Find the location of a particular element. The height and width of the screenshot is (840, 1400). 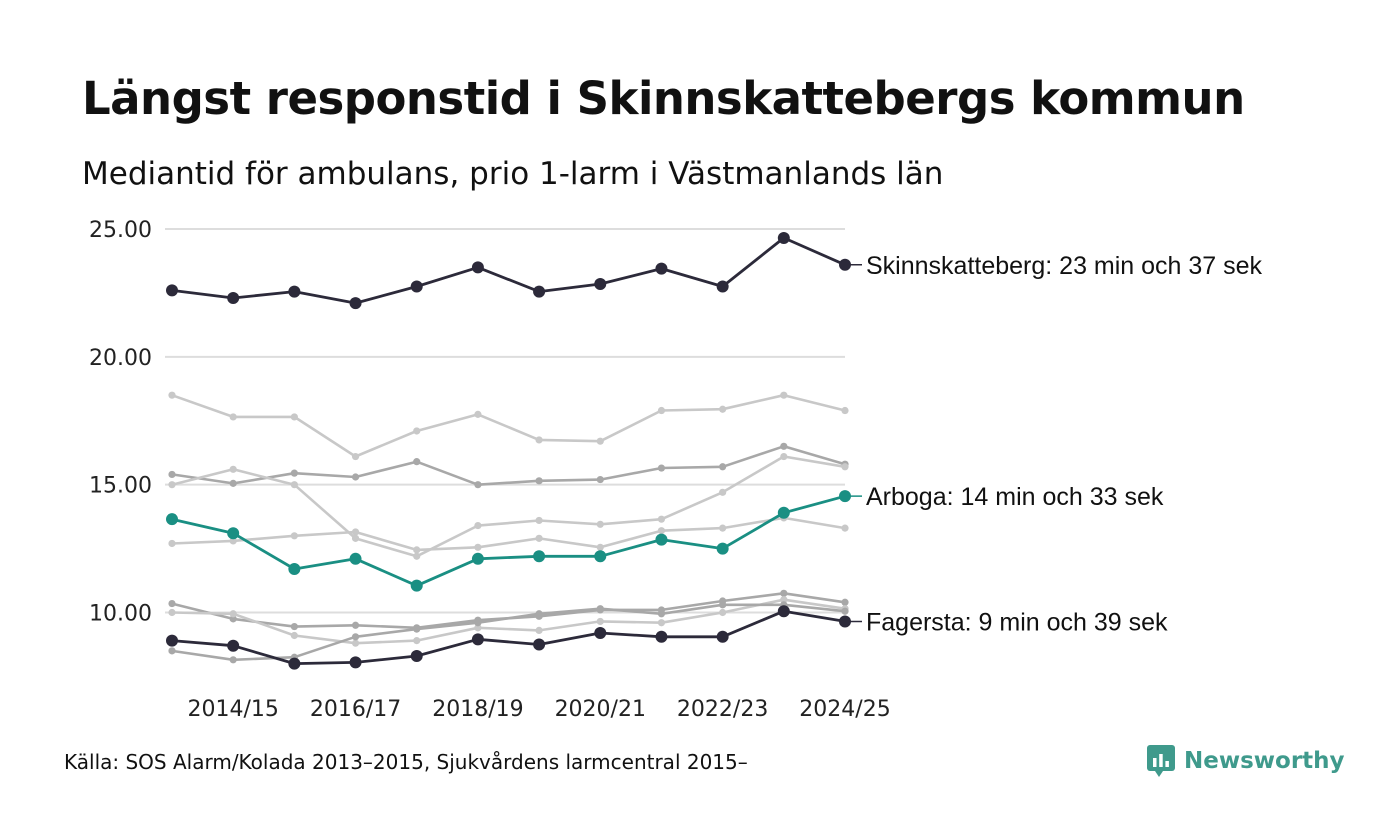

brand-name: Newsworthy is located at coordinates (1264, 761).